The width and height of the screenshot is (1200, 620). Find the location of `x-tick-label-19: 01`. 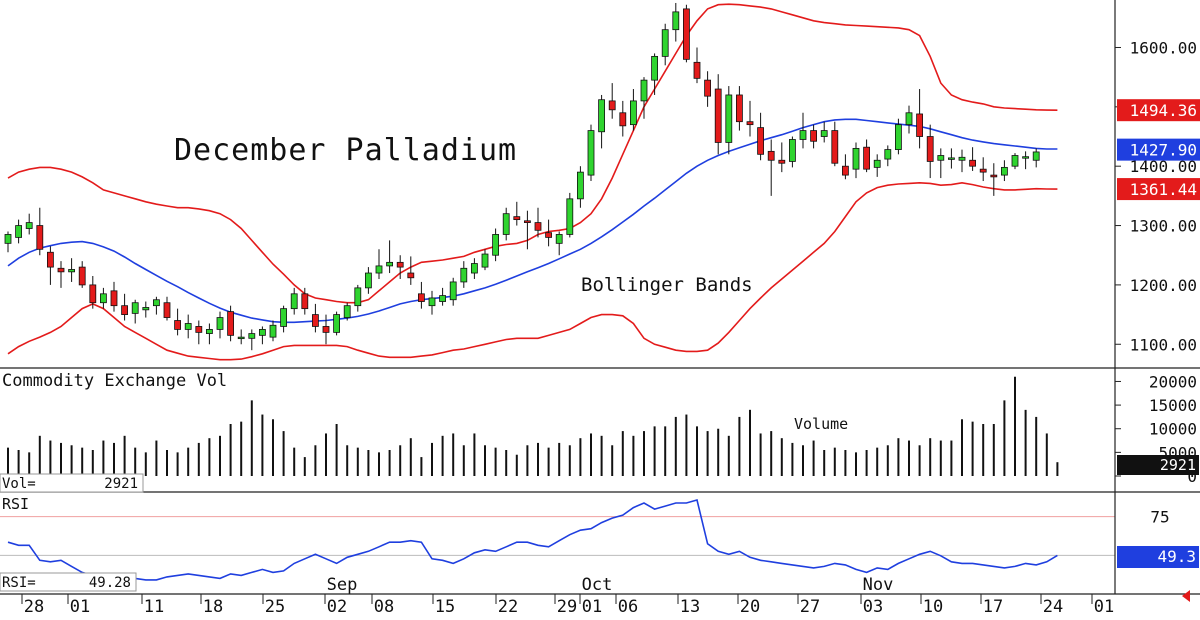

x-tick-label-19: 01 is located at coordinates (1104, 606).